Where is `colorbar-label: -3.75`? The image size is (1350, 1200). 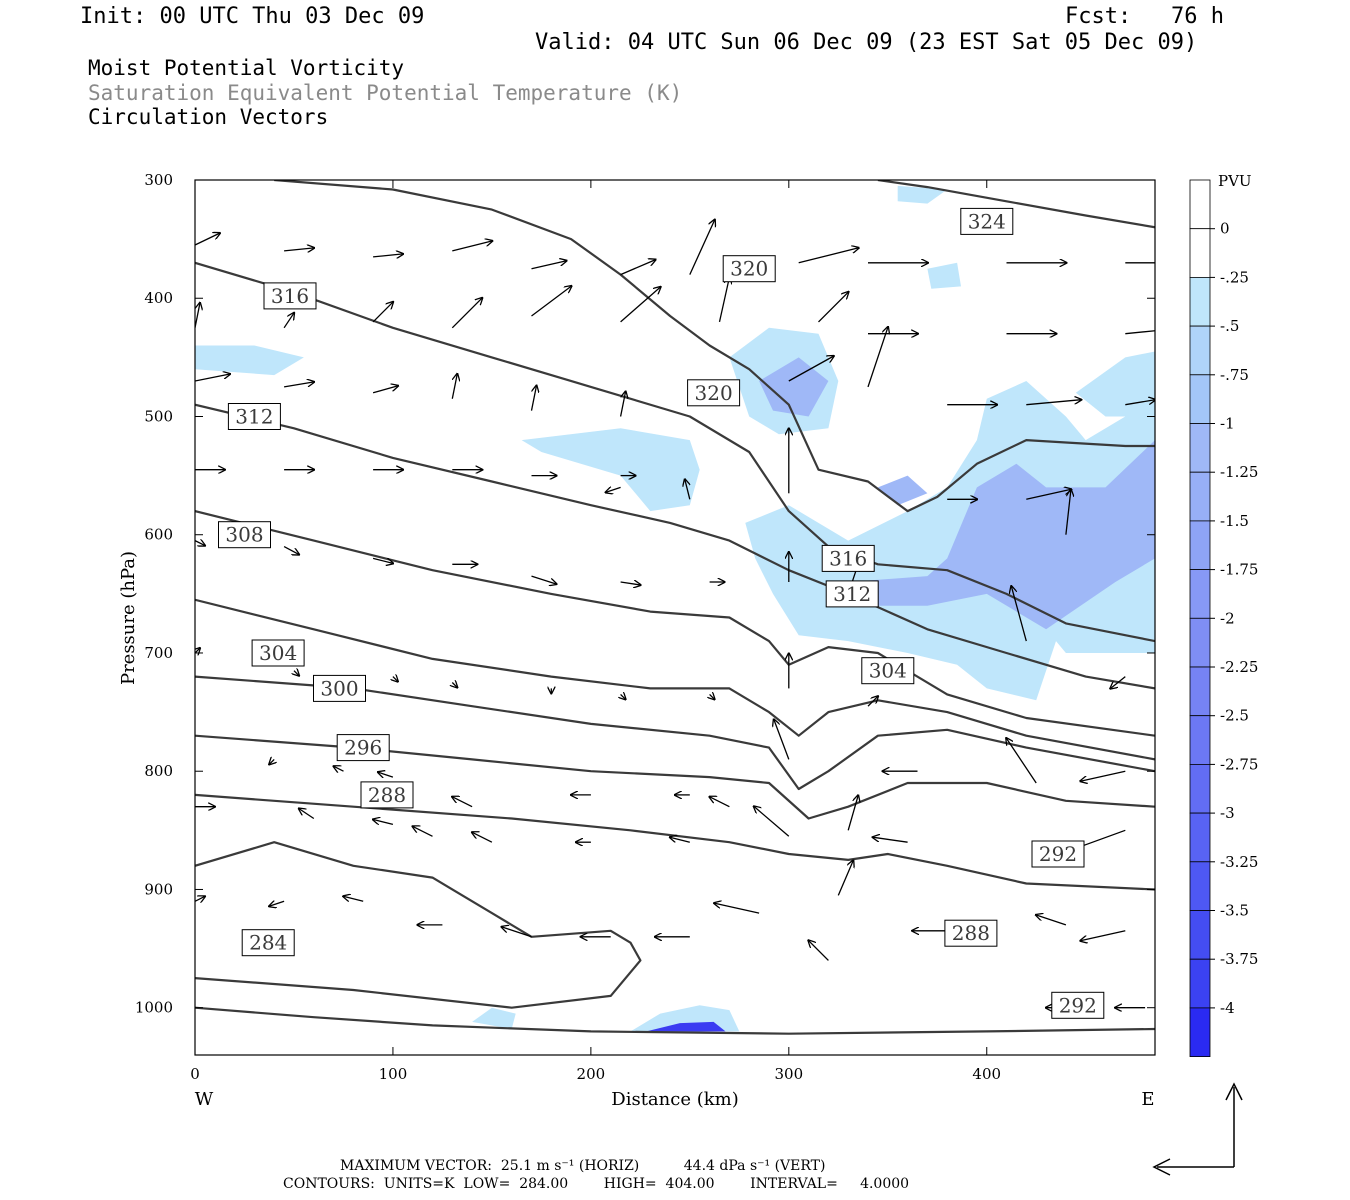 colorbar-label: -3.75 is located at coordinates (1239, 959).